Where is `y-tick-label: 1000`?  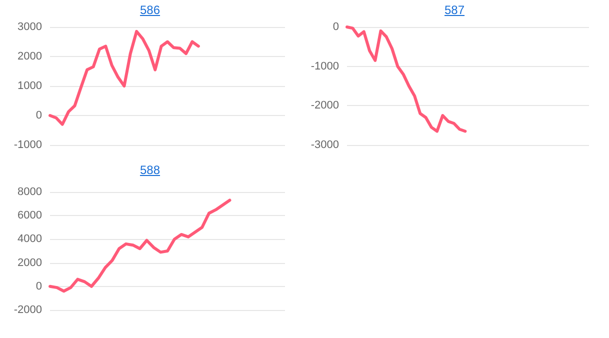 y-tick-label: 1000 is located at coordinates (30, 86).